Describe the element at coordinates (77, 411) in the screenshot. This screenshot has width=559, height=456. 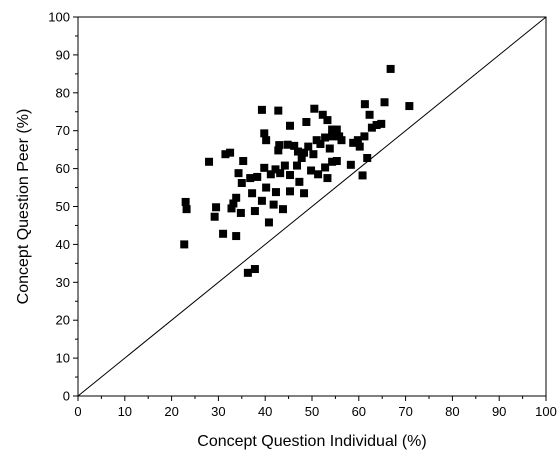
I see `x-tick-label: 0` at that location.